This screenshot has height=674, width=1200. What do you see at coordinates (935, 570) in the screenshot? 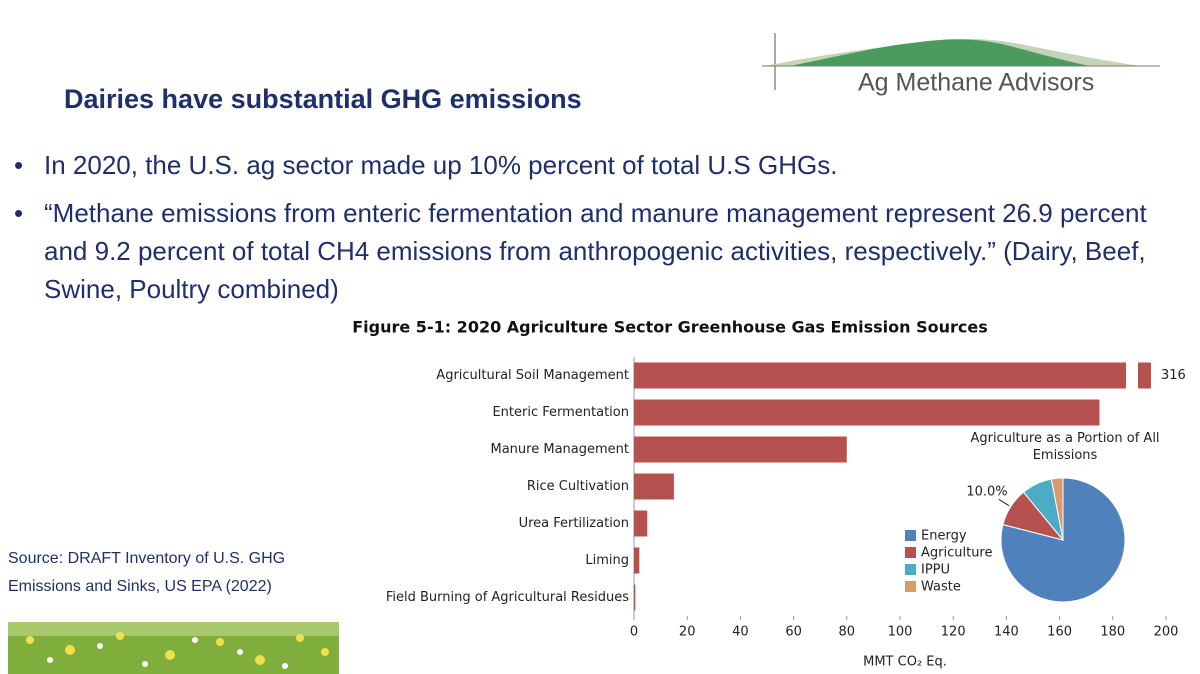
I see `legend-label: IPPU` at bounding box center [935, 570].